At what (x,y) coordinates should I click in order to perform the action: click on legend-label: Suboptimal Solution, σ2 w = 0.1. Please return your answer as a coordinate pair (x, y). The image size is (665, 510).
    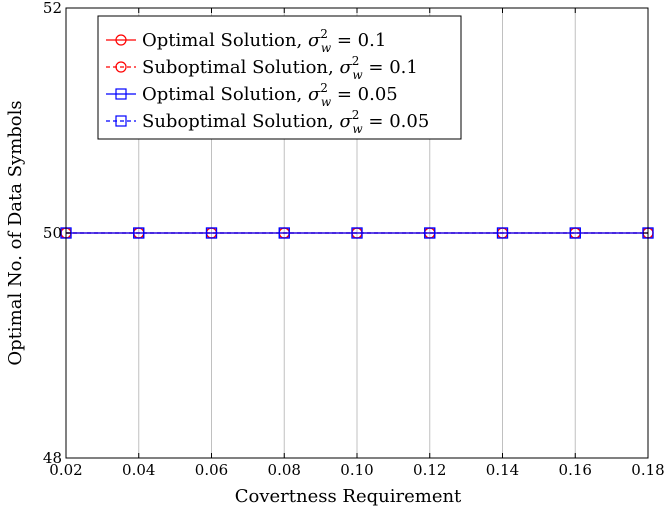
    Looking at the image, I should click on (280, 68).